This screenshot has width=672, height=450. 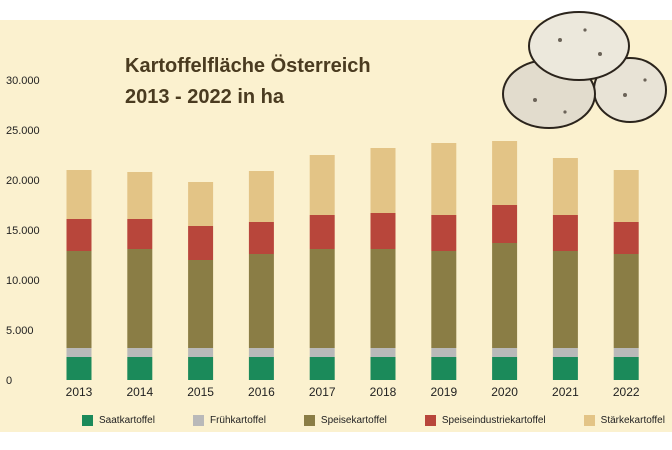 I want to click on legend-item: Saatkartoffel, so click(x=118, y=420).